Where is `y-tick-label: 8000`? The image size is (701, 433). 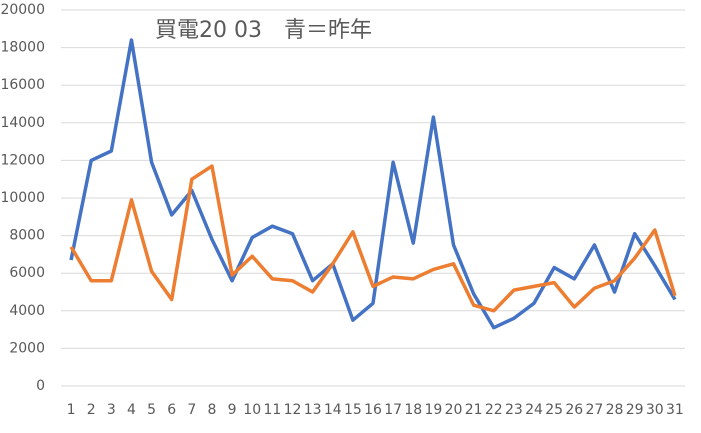
y-tick-label: 8000 is located at coordinates (27, 236).